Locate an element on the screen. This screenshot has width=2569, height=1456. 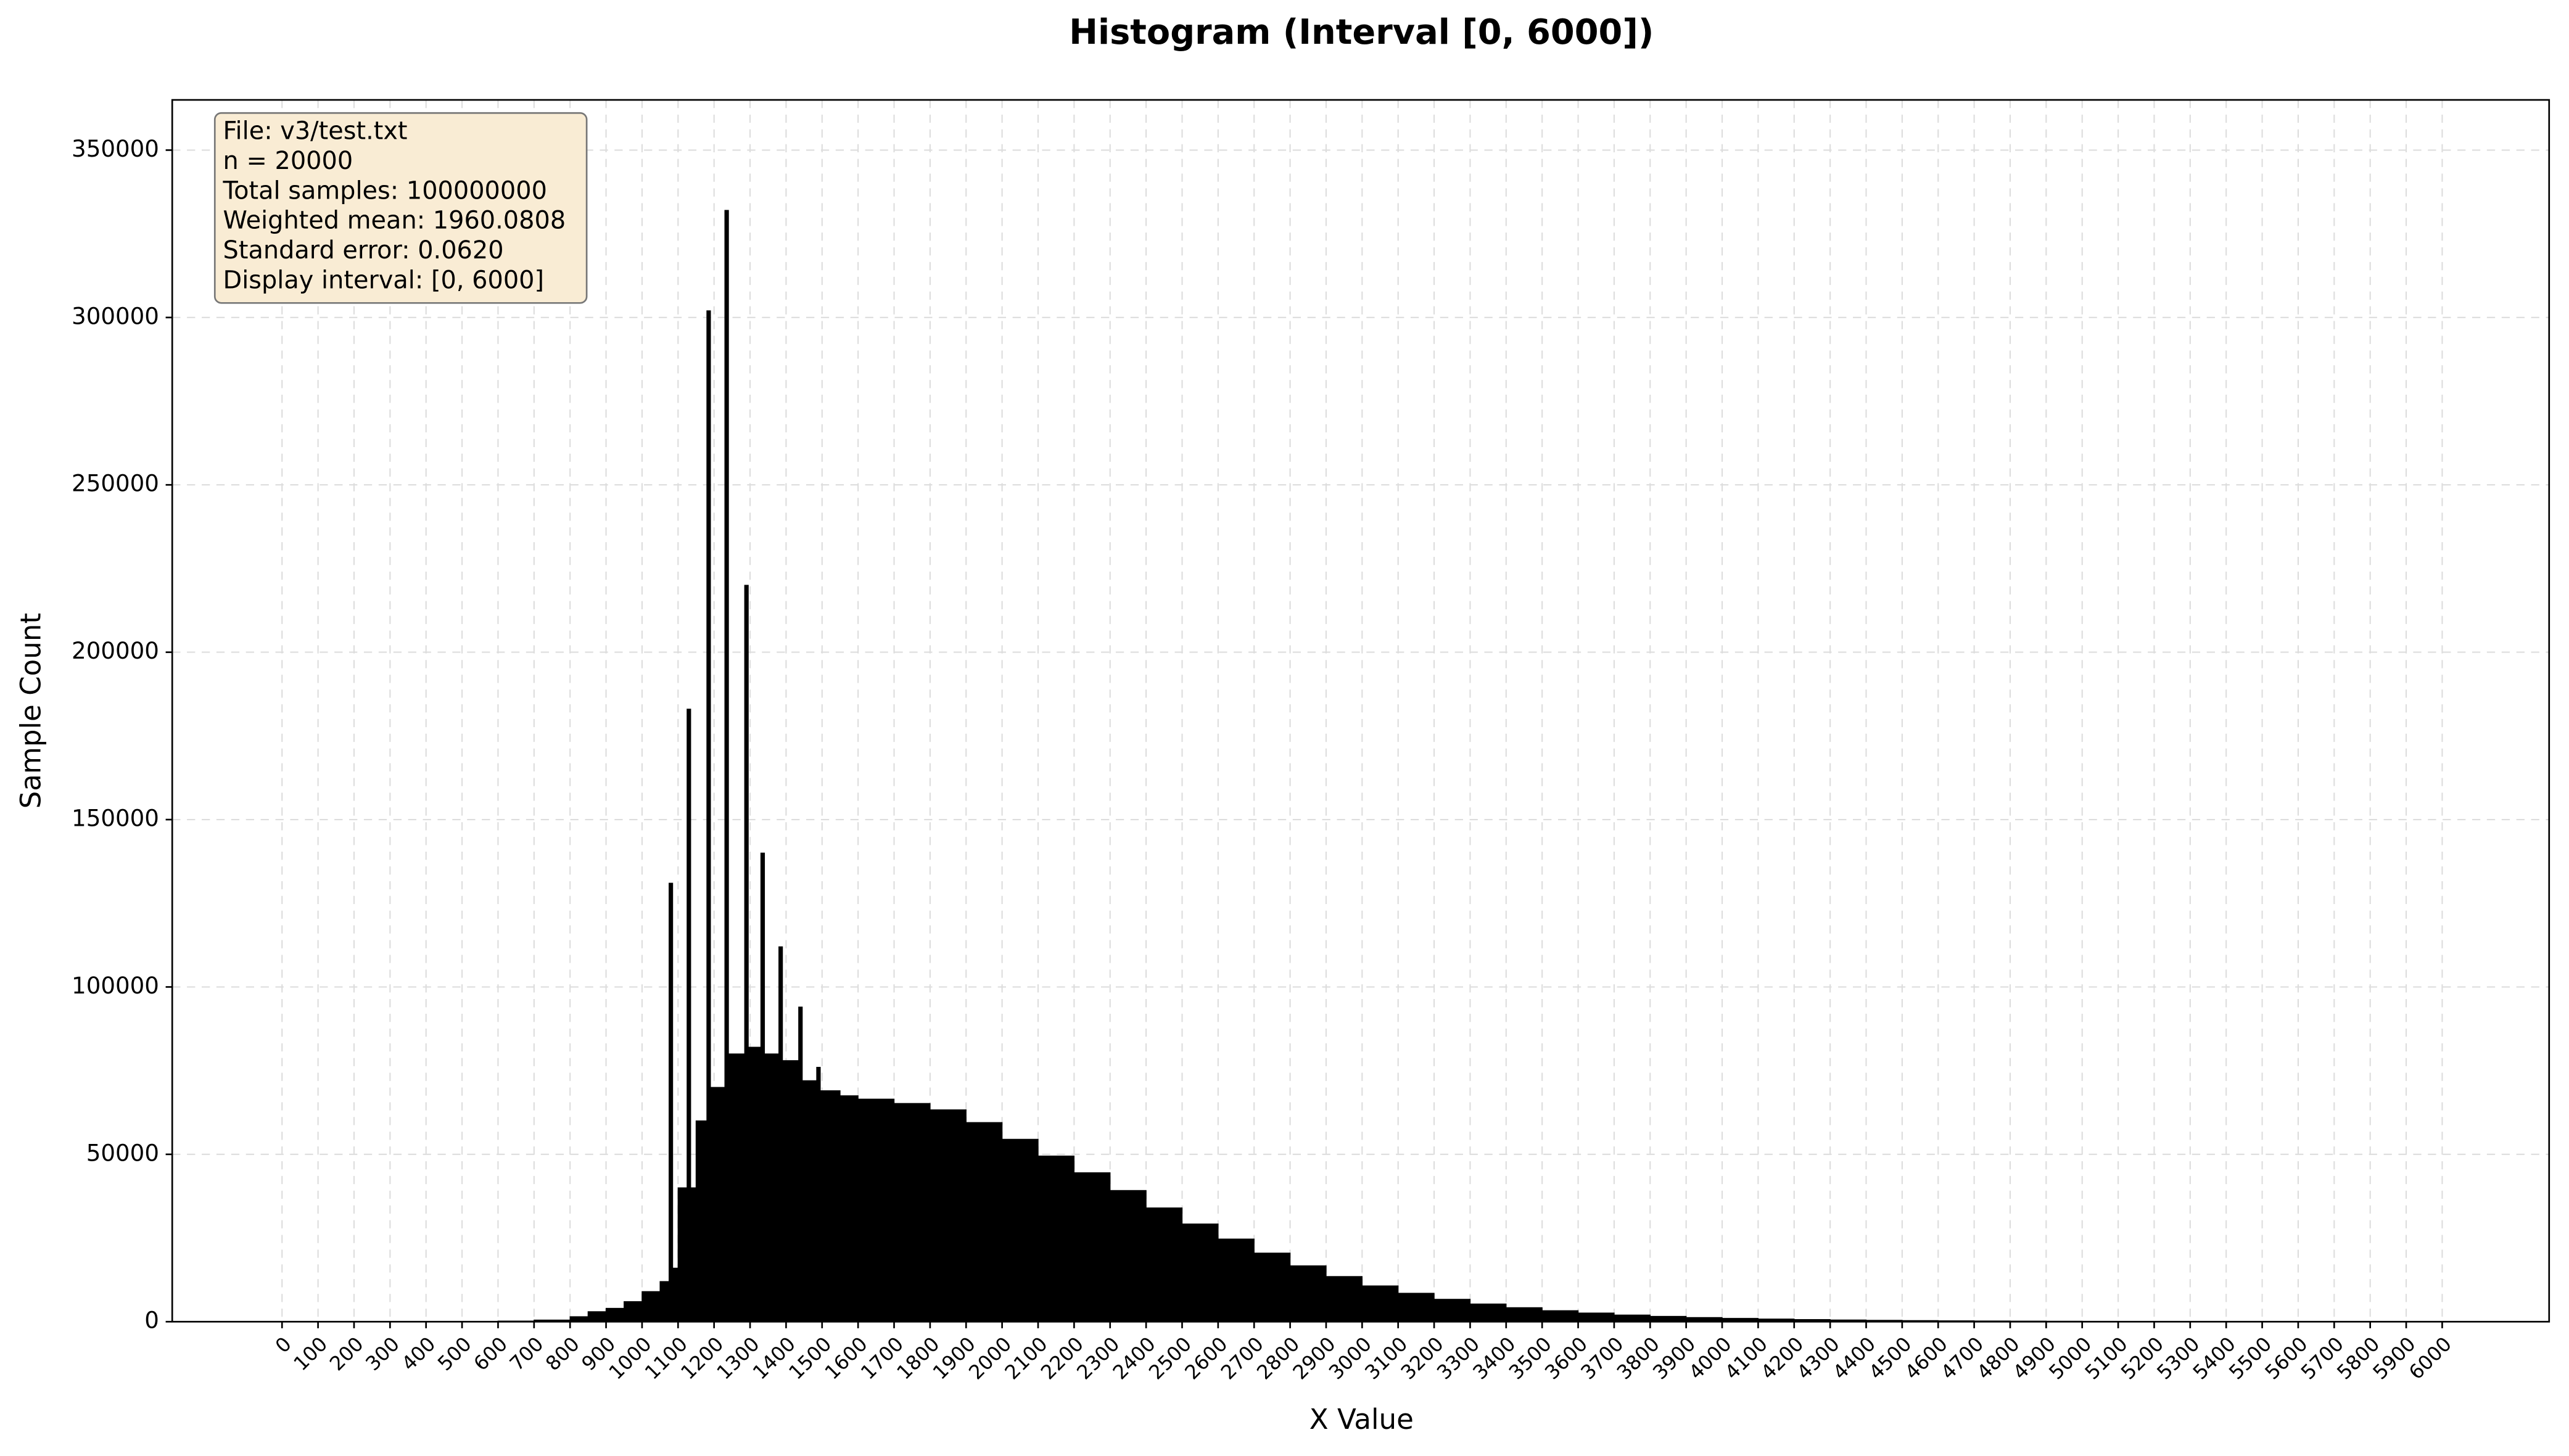
info-line: Total samples: 100000000 is located at coordinates (385, 191).